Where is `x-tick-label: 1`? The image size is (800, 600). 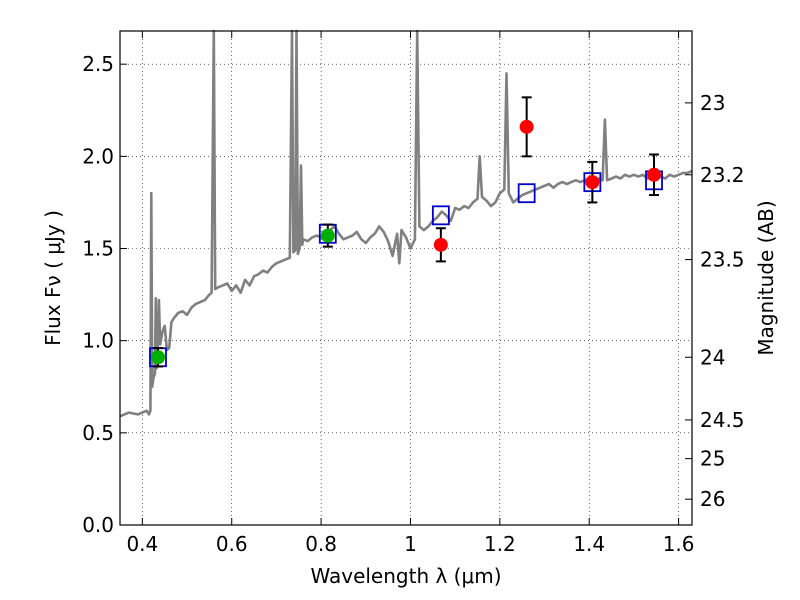
x-tick-label: 1 is located at coordinates (410, 544).